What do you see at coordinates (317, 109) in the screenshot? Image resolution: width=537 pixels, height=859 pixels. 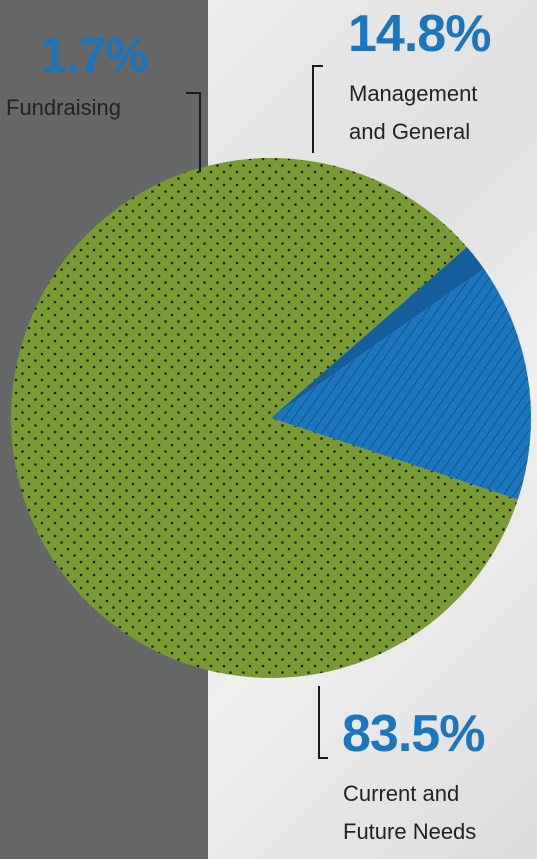 I see `leader-line-management` at bounding box center [317, 109].